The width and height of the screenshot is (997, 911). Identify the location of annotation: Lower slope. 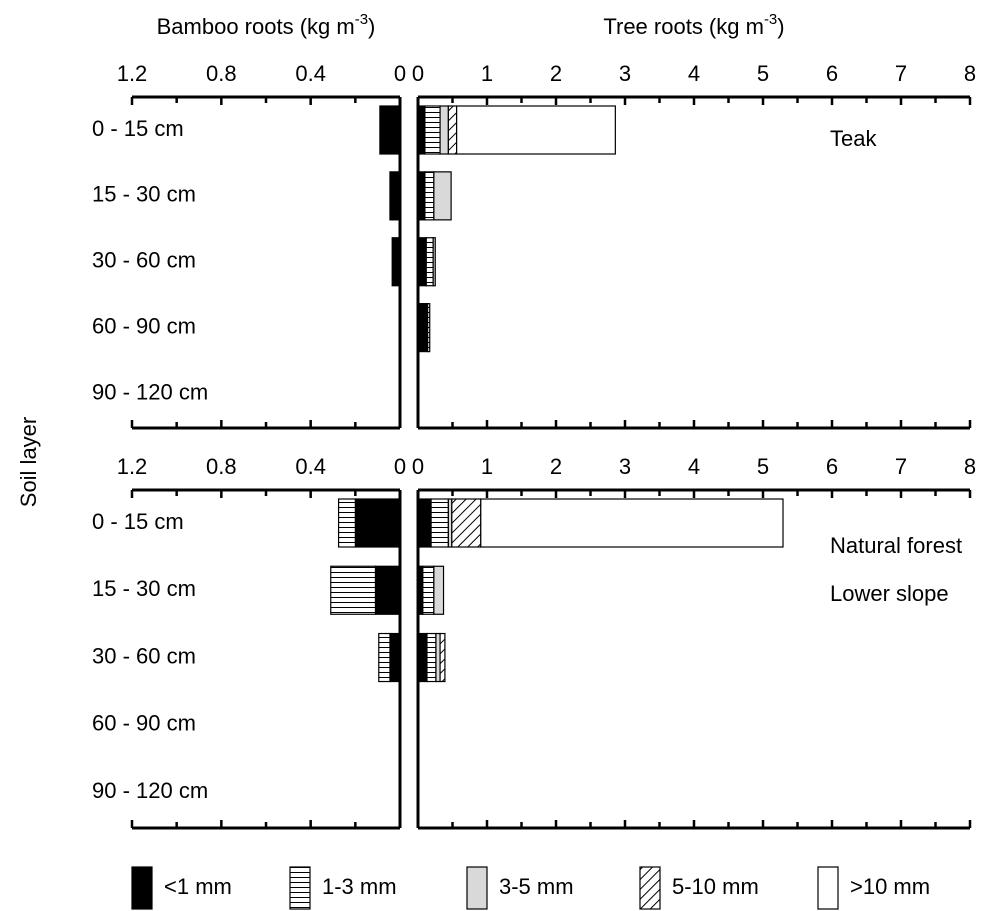
(889, 593).